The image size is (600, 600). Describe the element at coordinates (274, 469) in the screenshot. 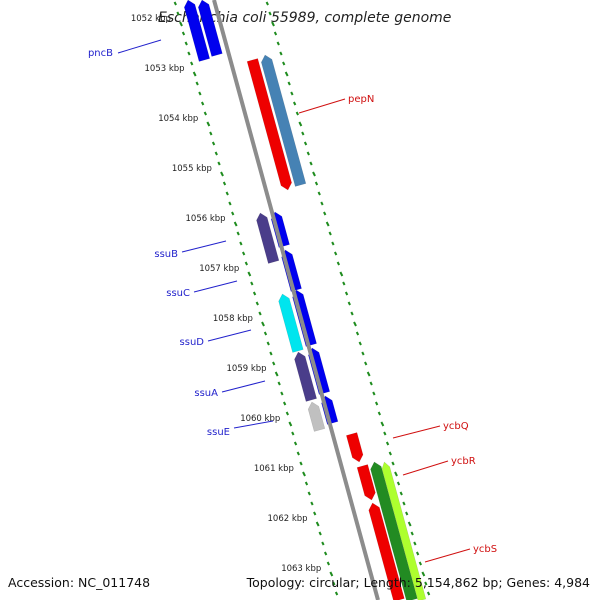

I see `kbp-label: 1061 kbp` at that location.